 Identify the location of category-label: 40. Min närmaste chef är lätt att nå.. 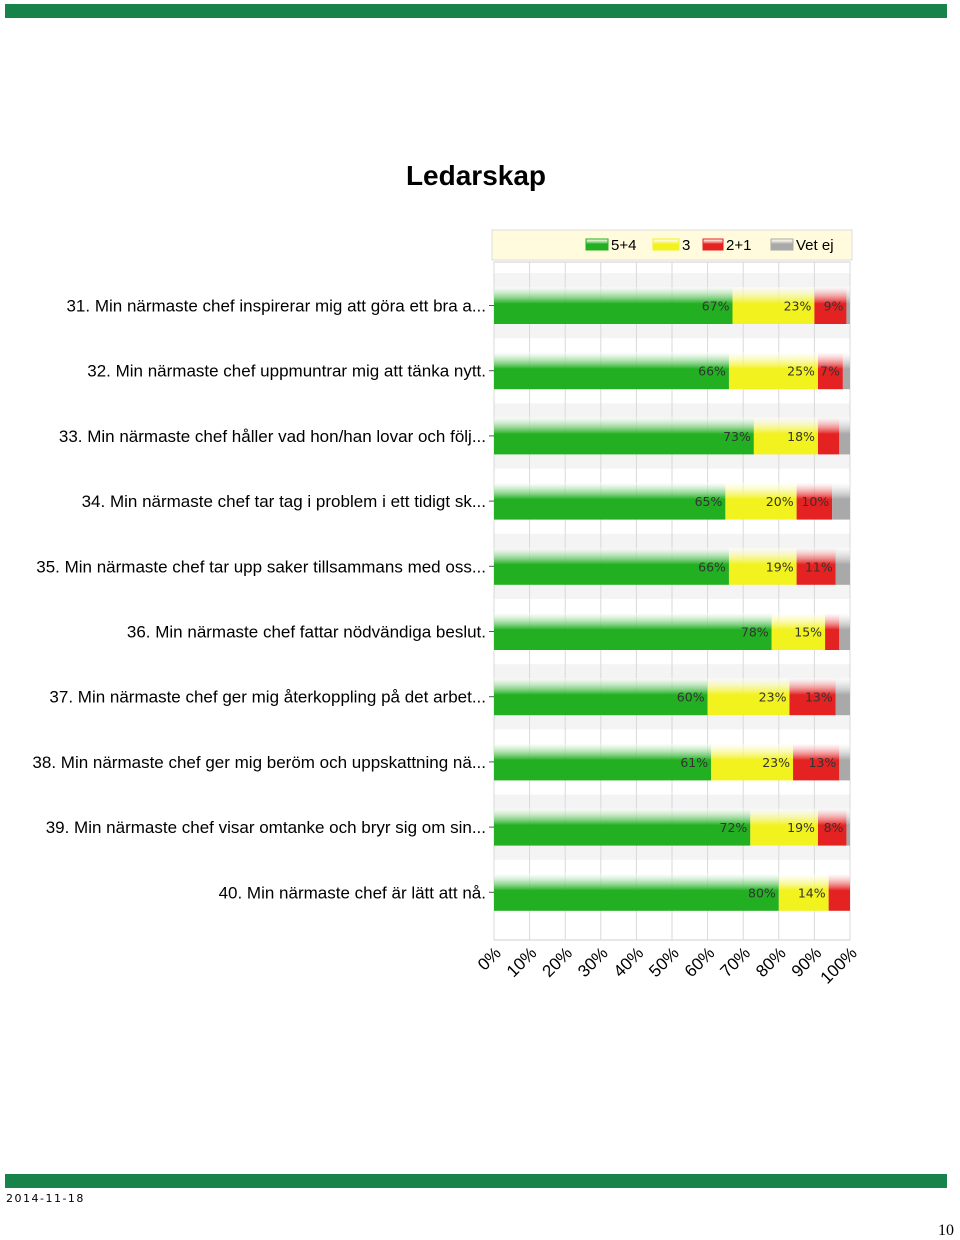
(352, 892).